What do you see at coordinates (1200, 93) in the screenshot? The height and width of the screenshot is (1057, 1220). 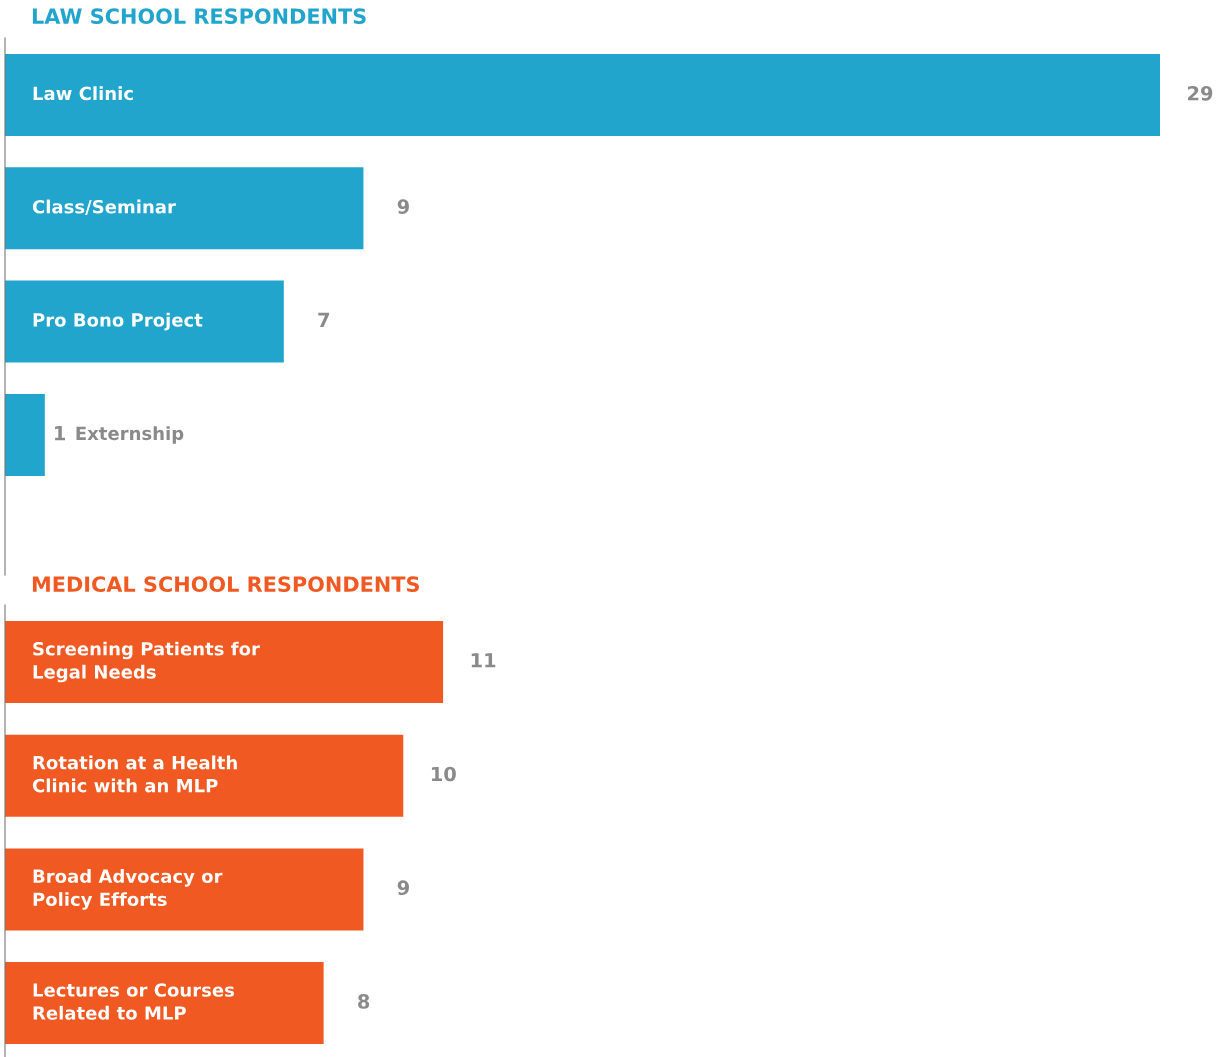 I see `data-label: 29` at bounding box center [1200, 93].